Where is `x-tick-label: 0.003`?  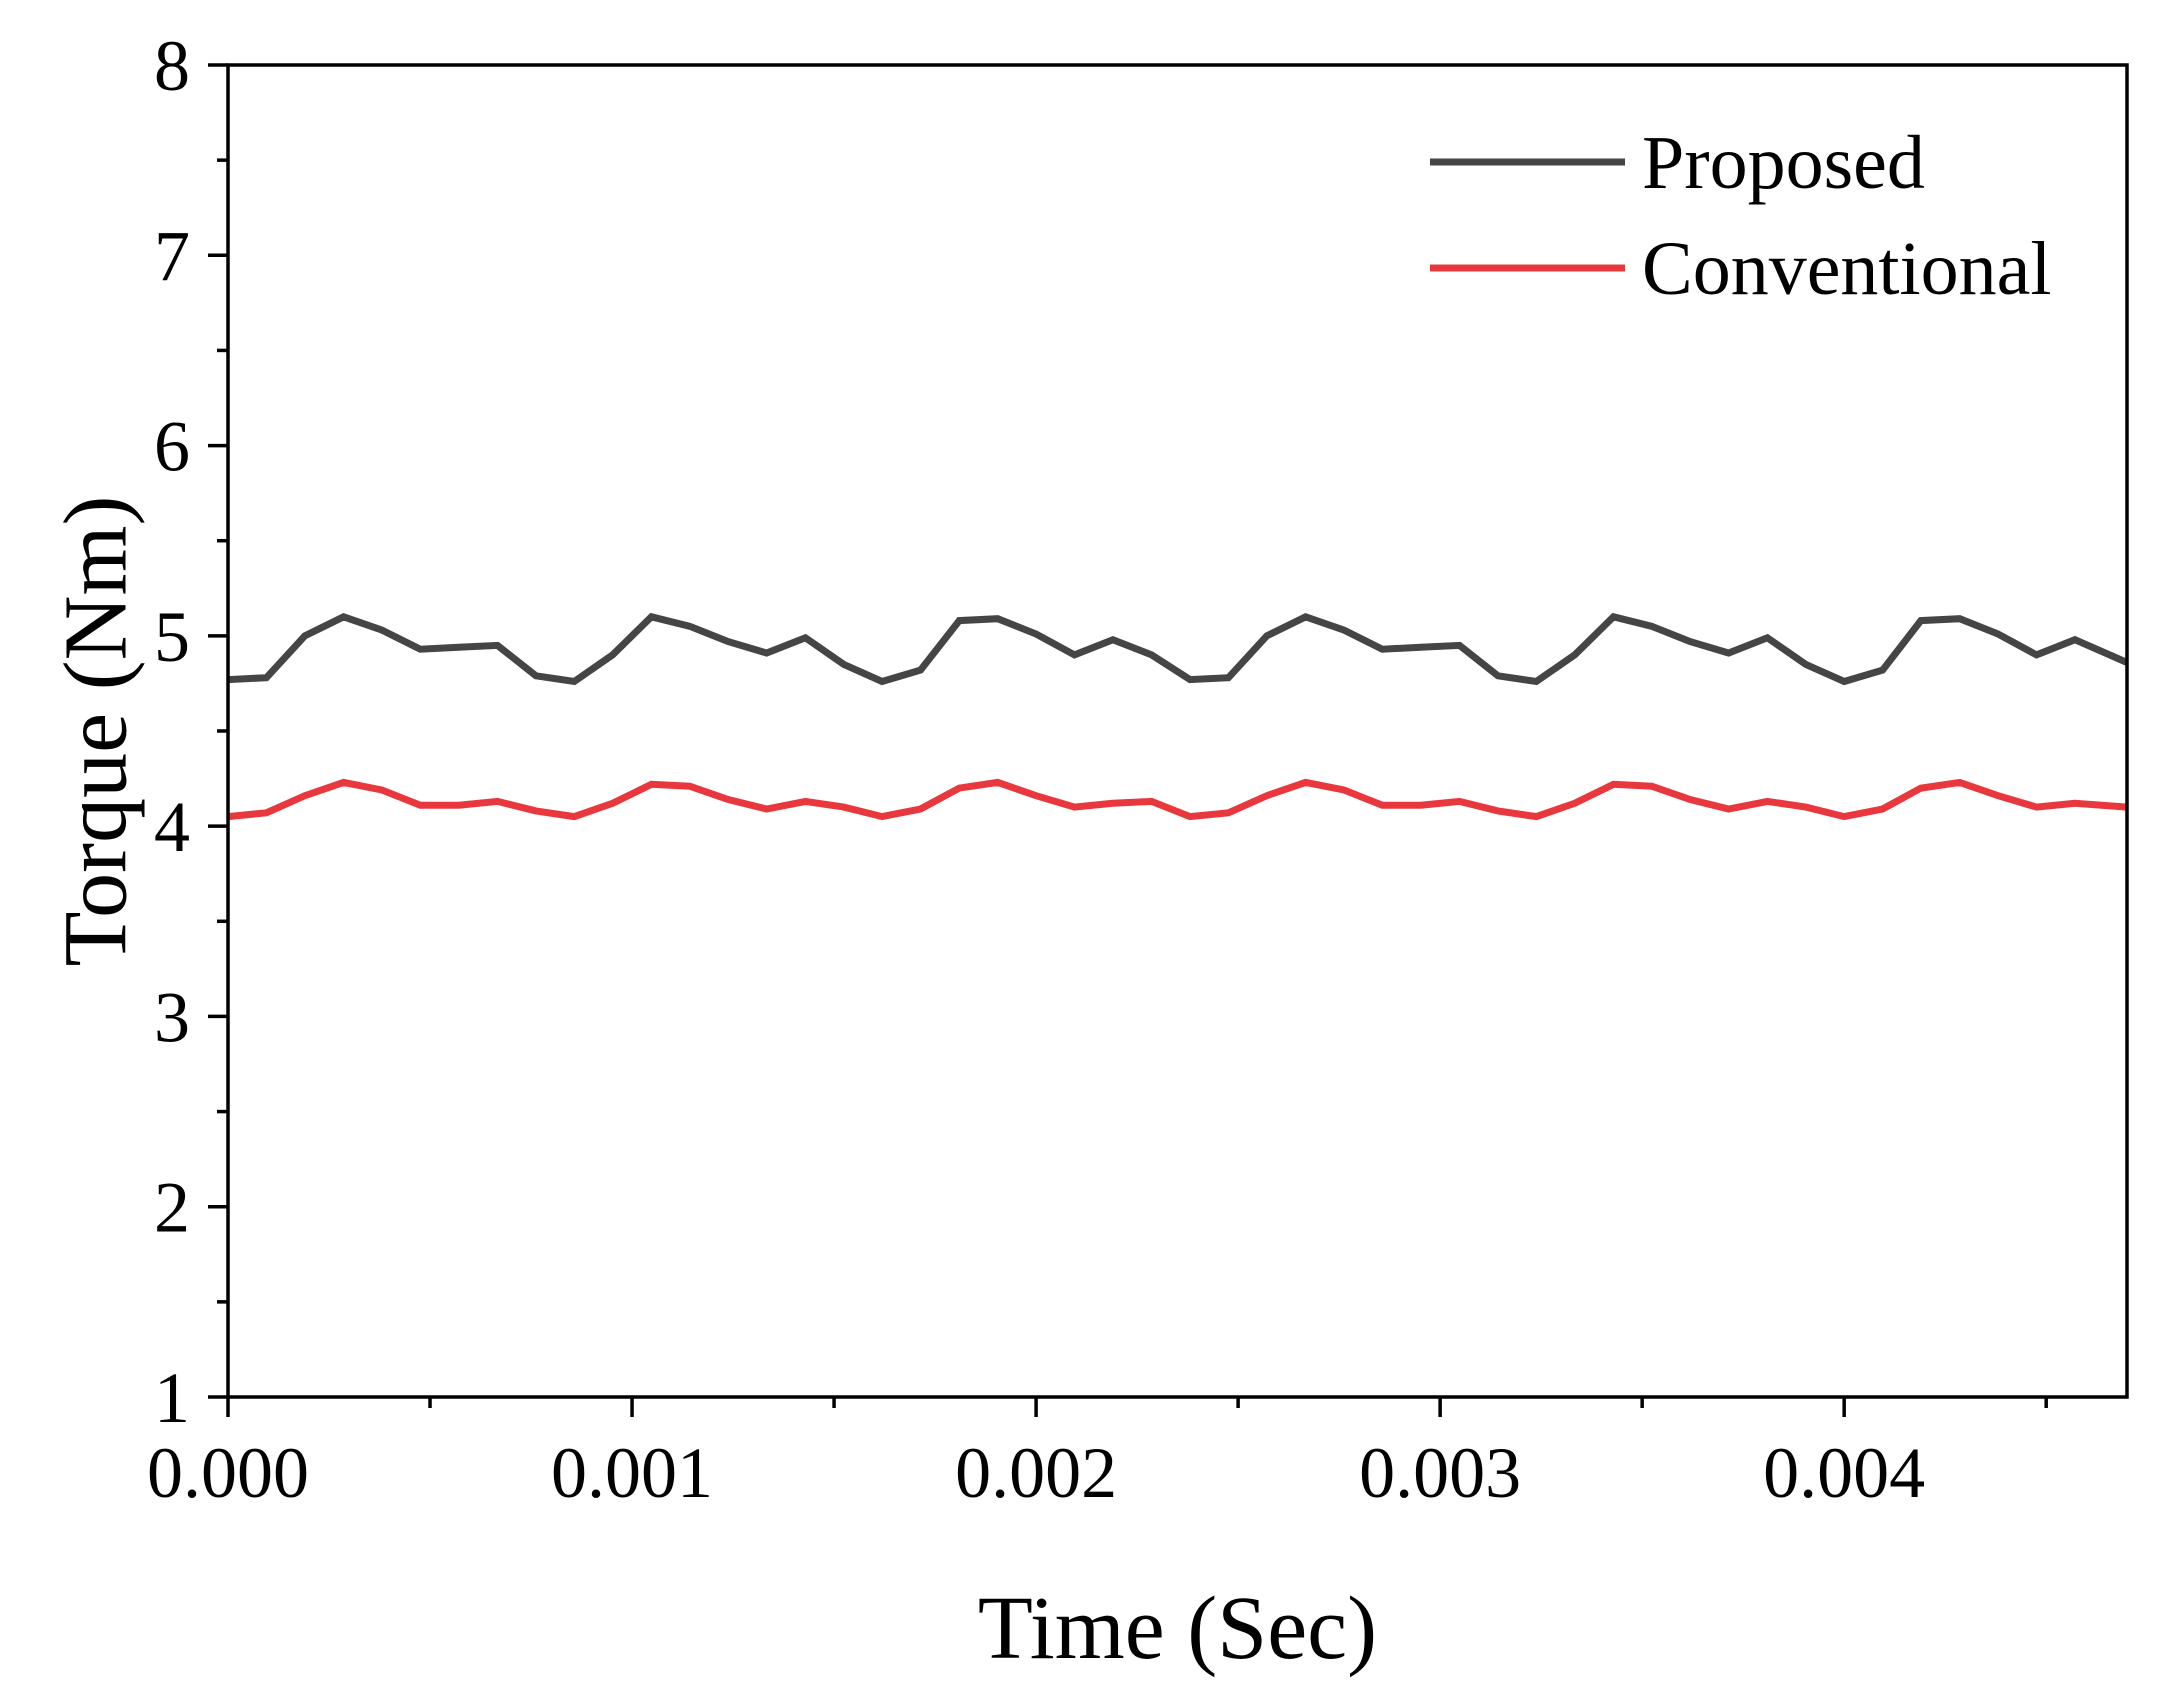 x-tick-label: 0.003 is located at coordinates (1440, 1473).